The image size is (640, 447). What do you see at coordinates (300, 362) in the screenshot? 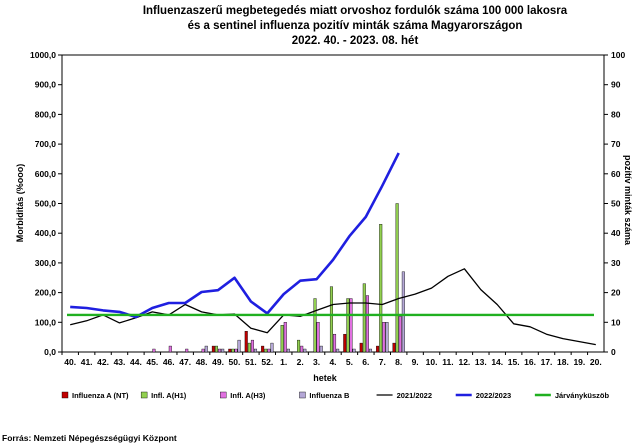
I see `x-tick-label: 2.` at bounding box center [300, 362].